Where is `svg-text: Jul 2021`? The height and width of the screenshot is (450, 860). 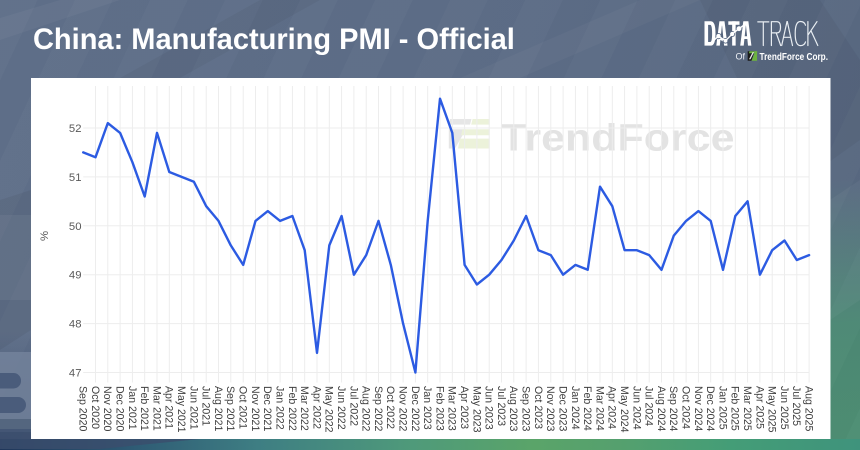
svg-text: Jul 2021 is located at coordinates (206, 406).